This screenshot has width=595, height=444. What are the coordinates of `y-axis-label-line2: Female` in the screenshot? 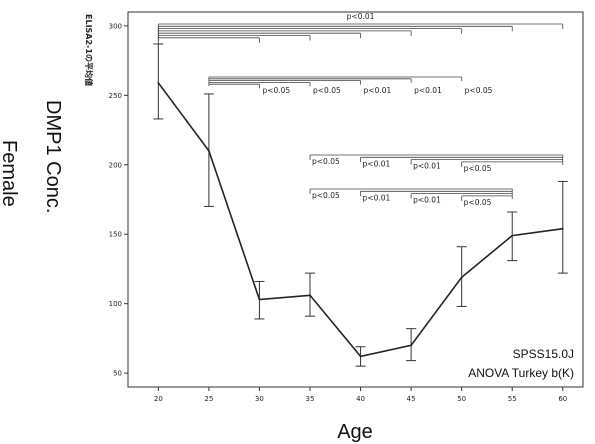 It's located at (10, 173).